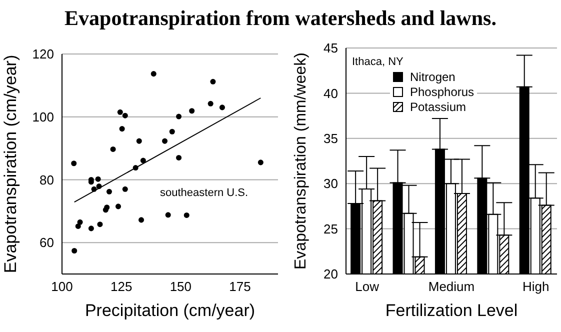  Describe the element at coordinates (331, 93) in the screenshot. I see `y-tick-label: 40` at that location.